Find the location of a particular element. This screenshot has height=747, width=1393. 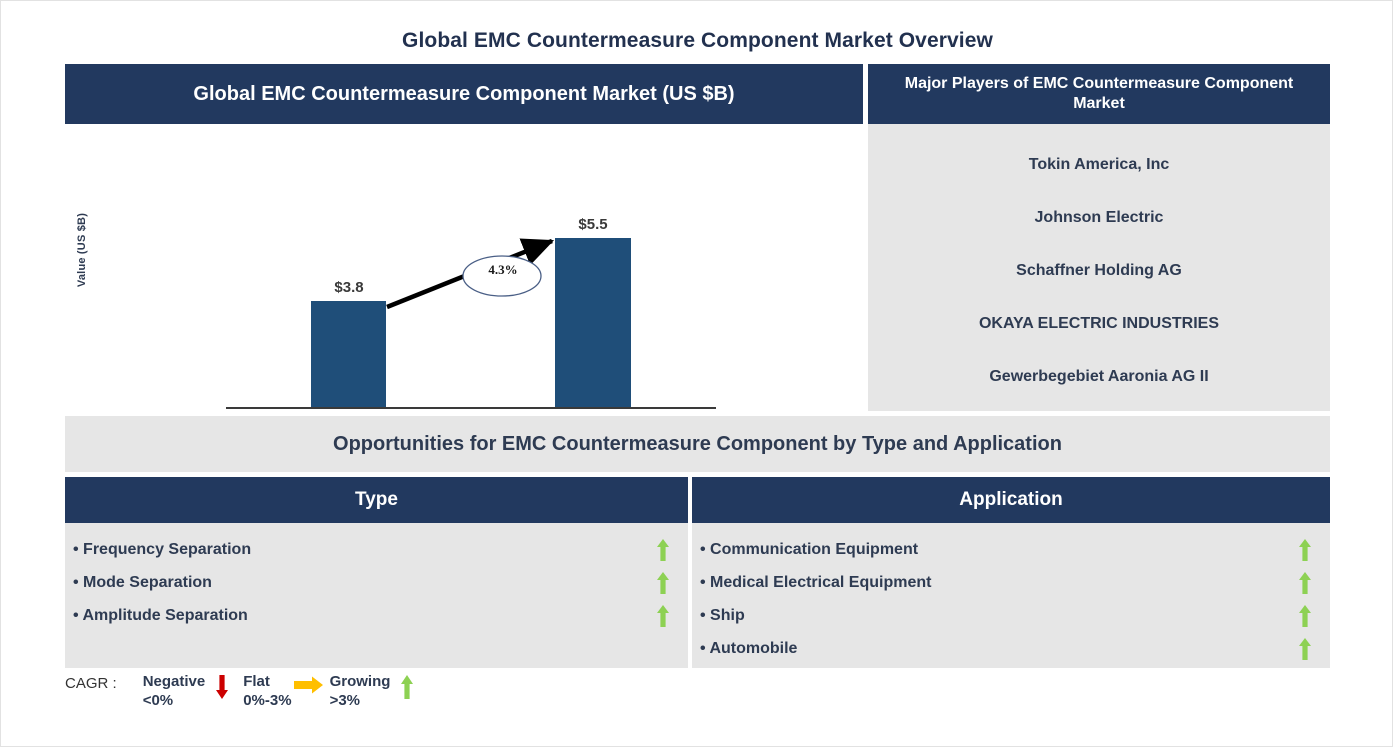

list-item: • Frequency Separation is located at coordinates (376, 549).